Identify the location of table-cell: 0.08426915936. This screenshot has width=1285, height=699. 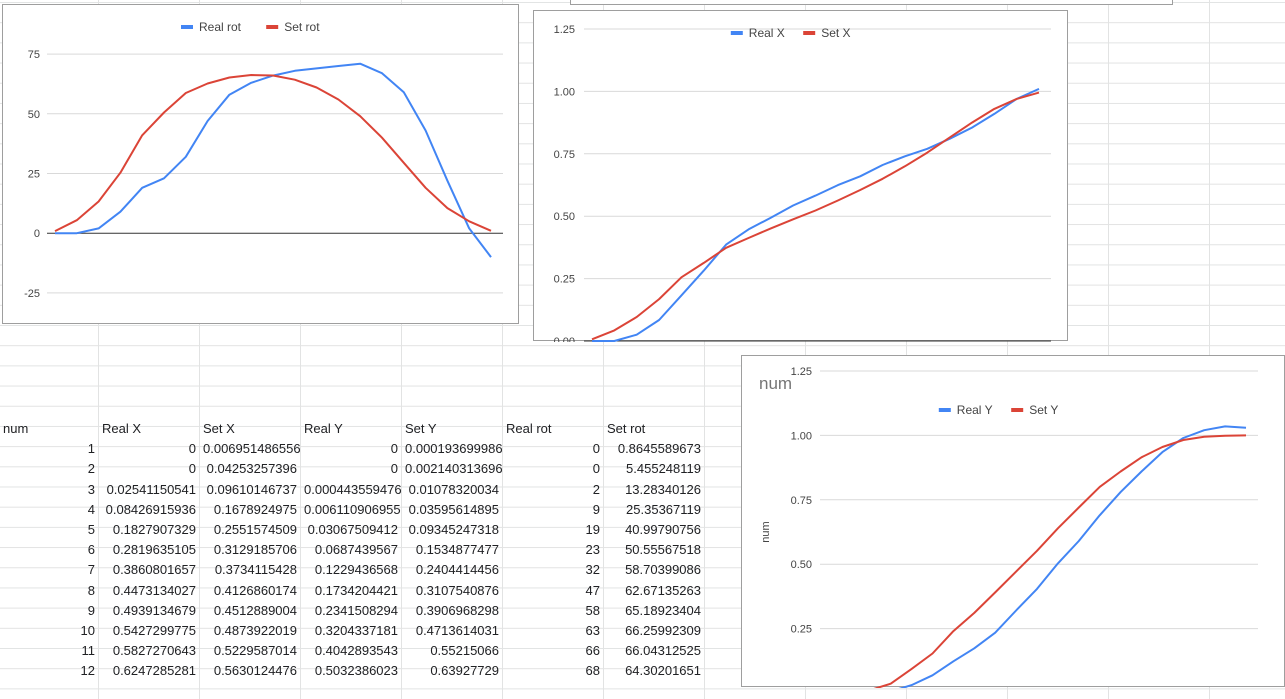
(150, 509).